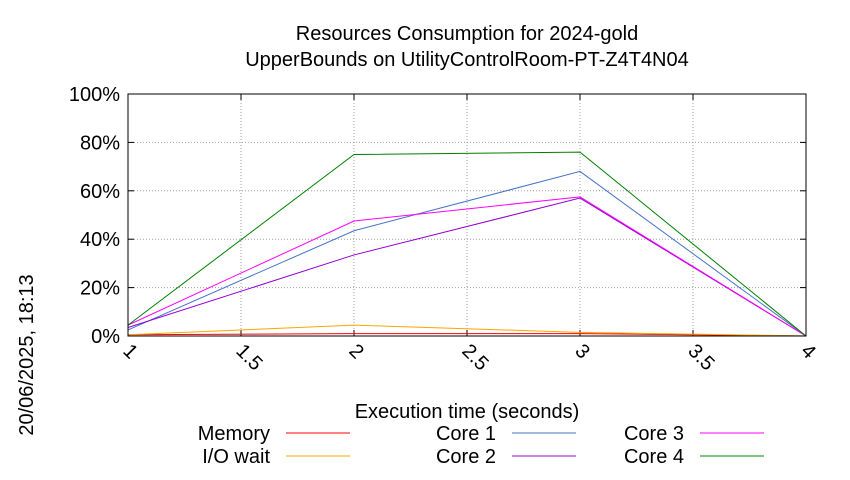  I want to click on x-tick-label: 2, so click(355, 351).